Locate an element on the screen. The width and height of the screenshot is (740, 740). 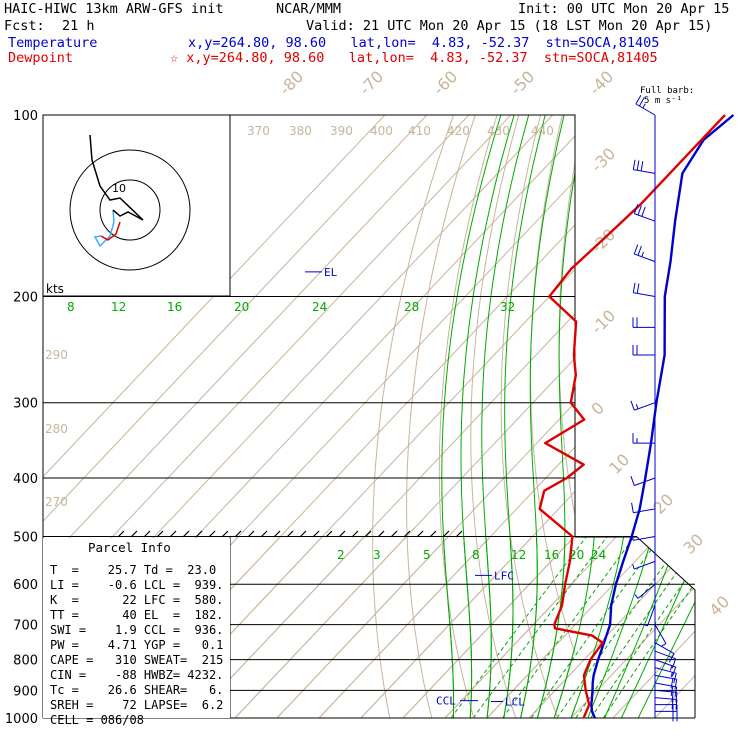
moist-adiabat-label: 16 is located at coordinates (174, 307).